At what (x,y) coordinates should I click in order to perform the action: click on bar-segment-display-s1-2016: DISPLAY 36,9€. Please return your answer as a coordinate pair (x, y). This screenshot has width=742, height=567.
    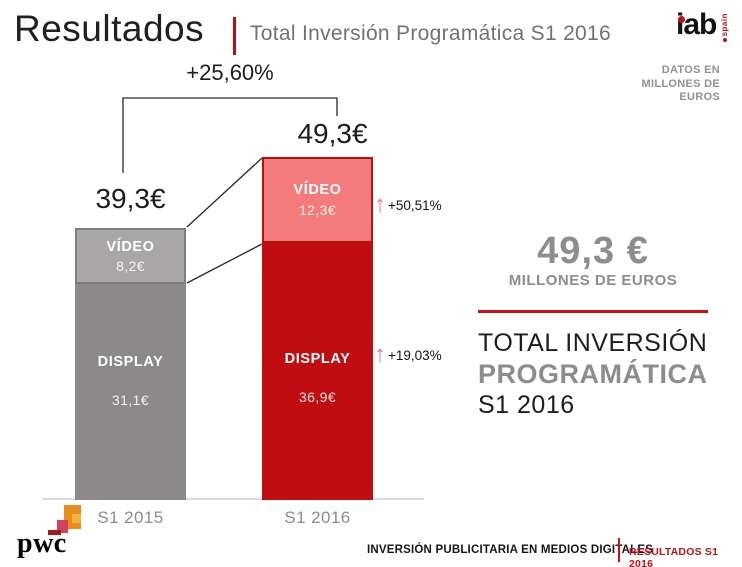
    Looking at the image, I should click on (317, 371).